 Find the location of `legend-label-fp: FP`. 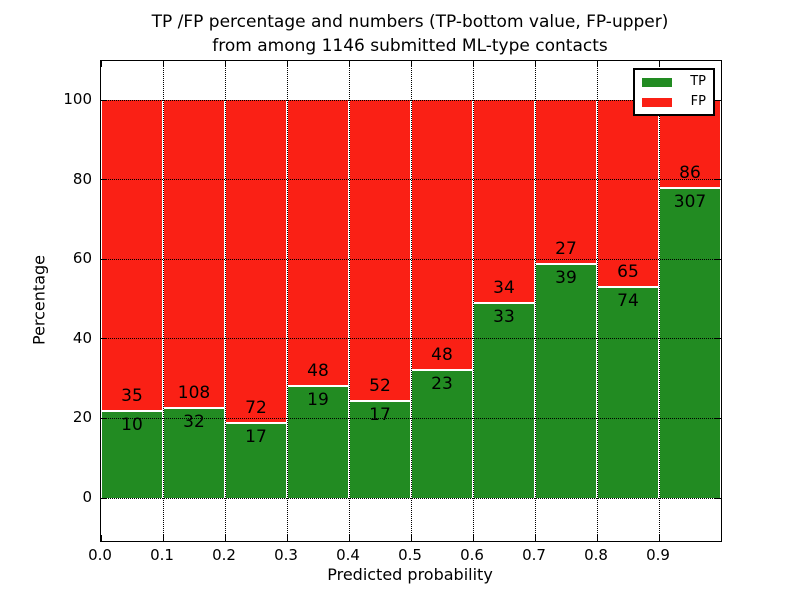

legend-label-fp: FP is located at coordinates (698, 101).